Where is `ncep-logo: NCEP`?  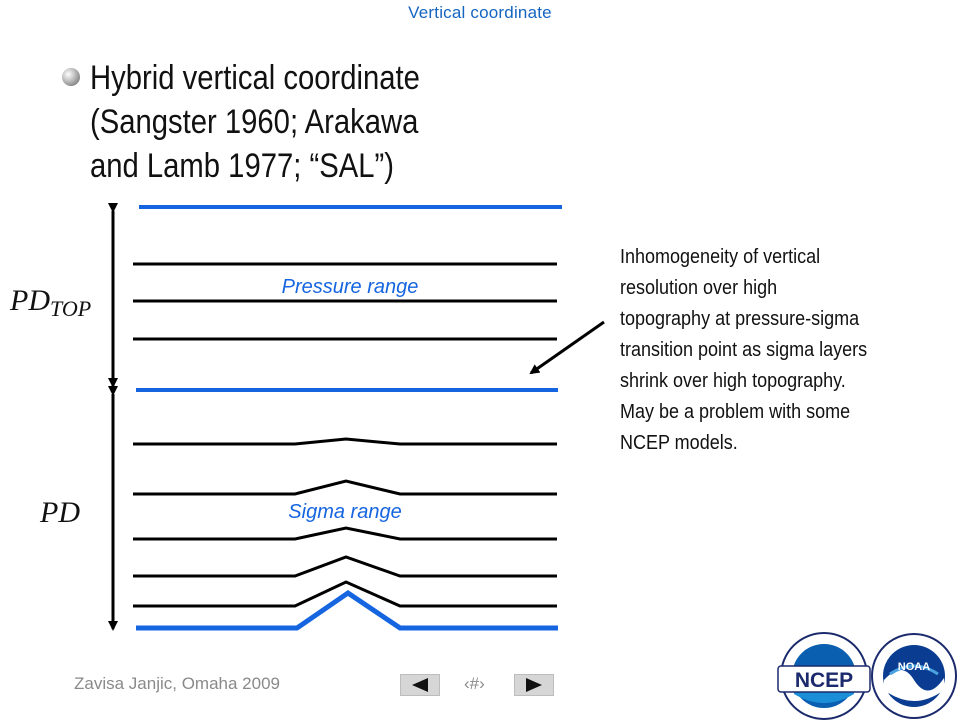 ncep-logo: NCEP is located at coordinates (824, 676).